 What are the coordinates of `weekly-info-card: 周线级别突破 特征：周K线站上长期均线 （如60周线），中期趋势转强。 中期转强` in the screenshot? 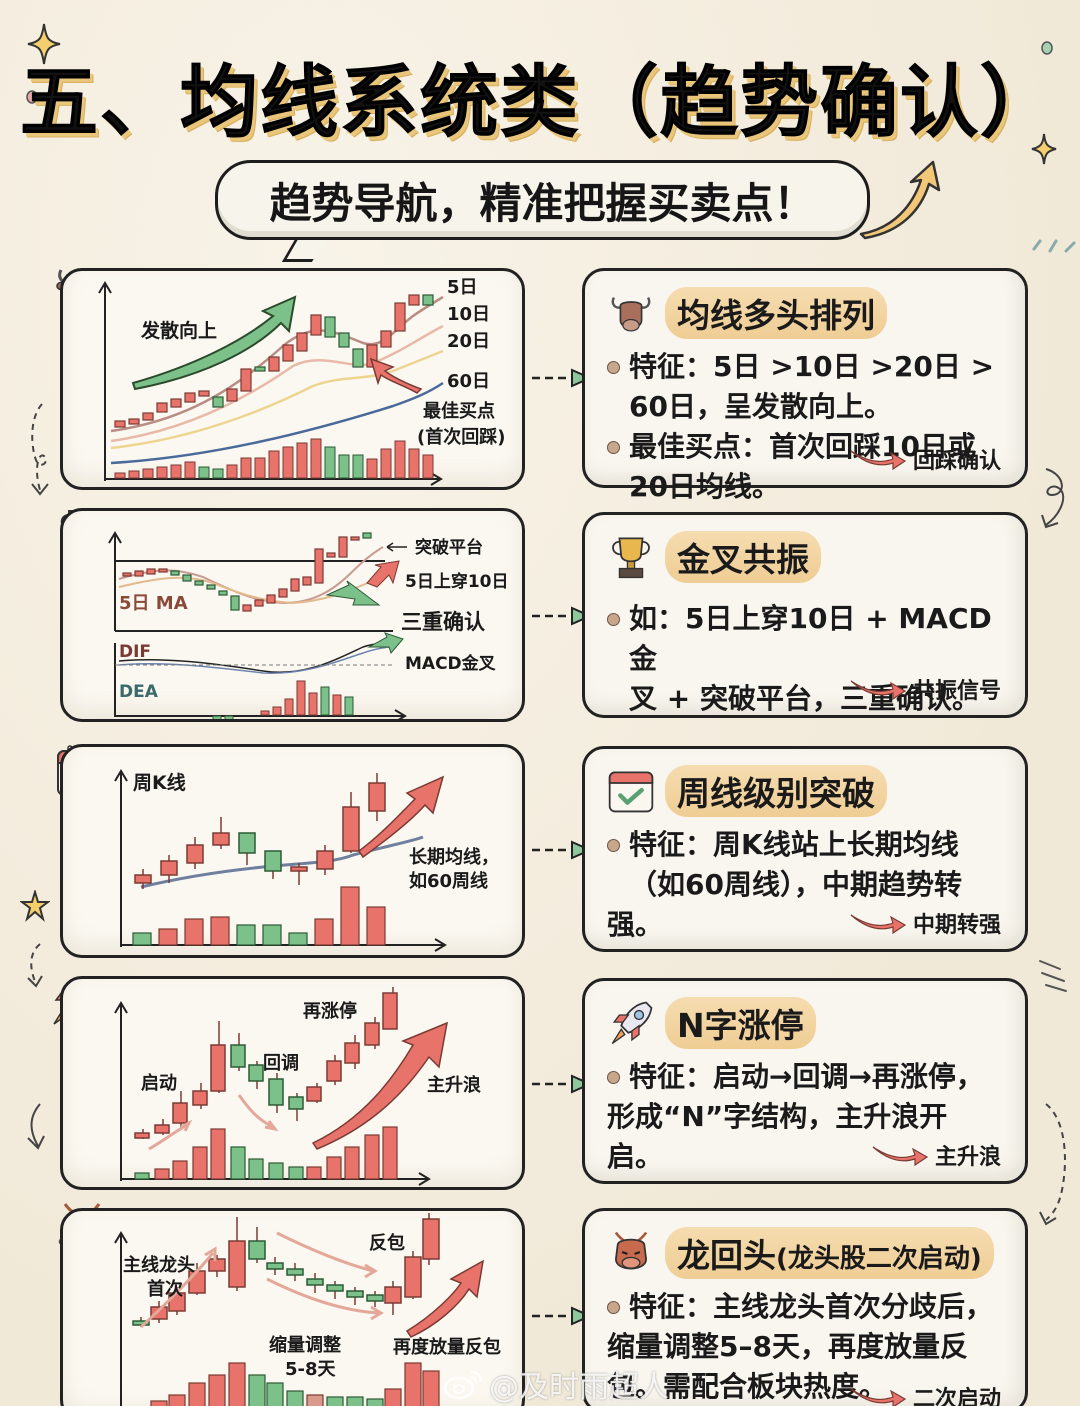 It's located at (805, 849).